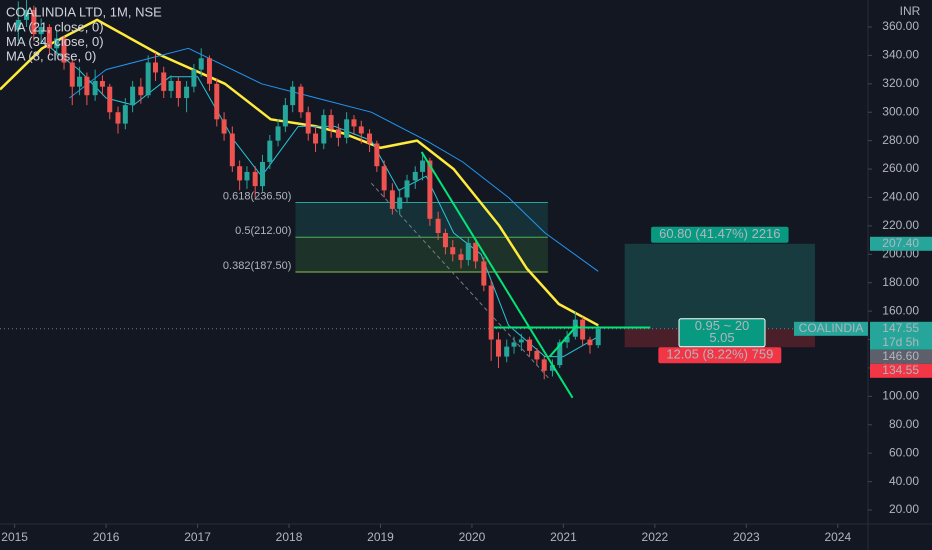  I want to click on x-tick-label: 2019, so click(380, 537).